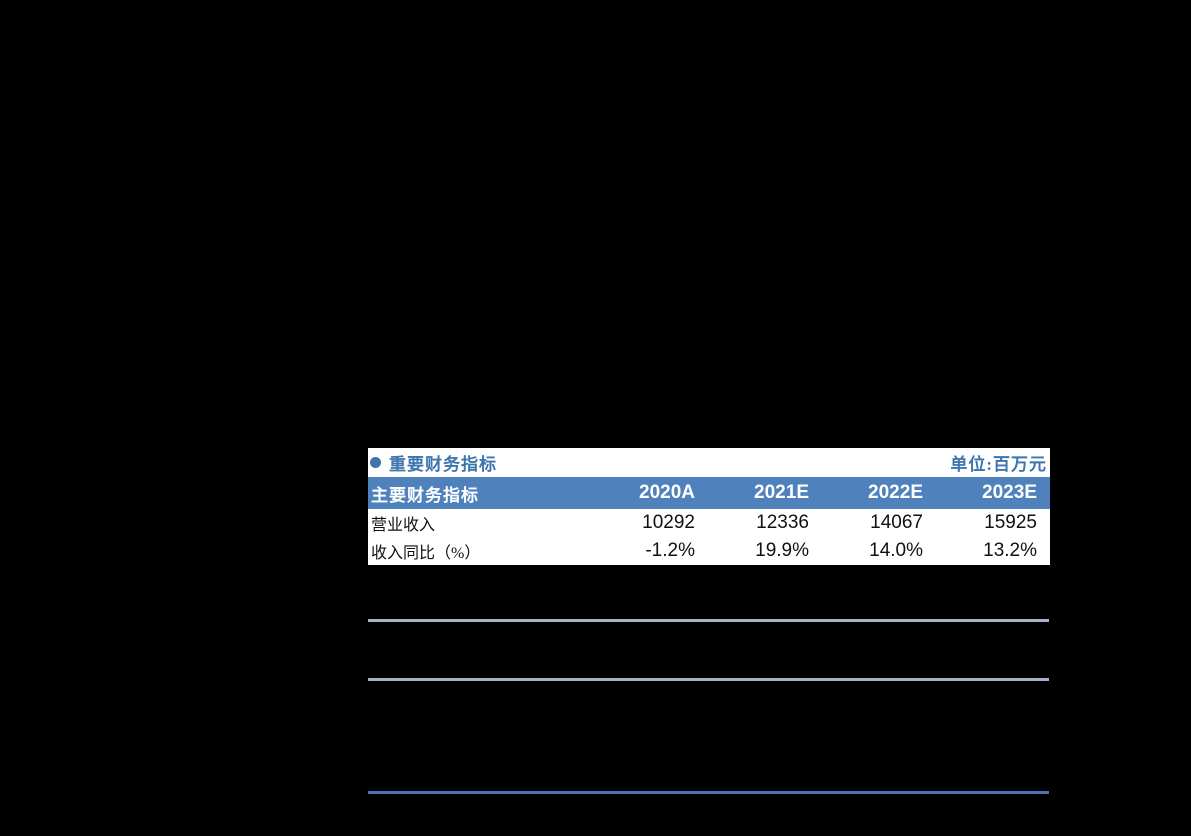 The width and height of the screenshot is (1191, 836). Describe the element at coordinates (425, 495) in the screenshot. I see `column-header-indicator: 主要财务指标` at that location.